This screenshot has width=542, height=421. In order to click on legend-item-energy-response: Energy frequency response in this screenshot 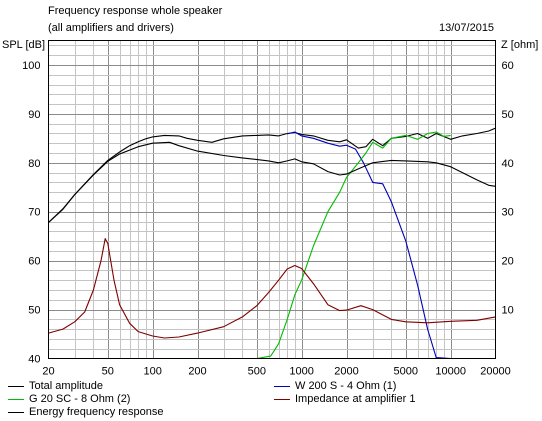, I will do `click(86, 412)`.